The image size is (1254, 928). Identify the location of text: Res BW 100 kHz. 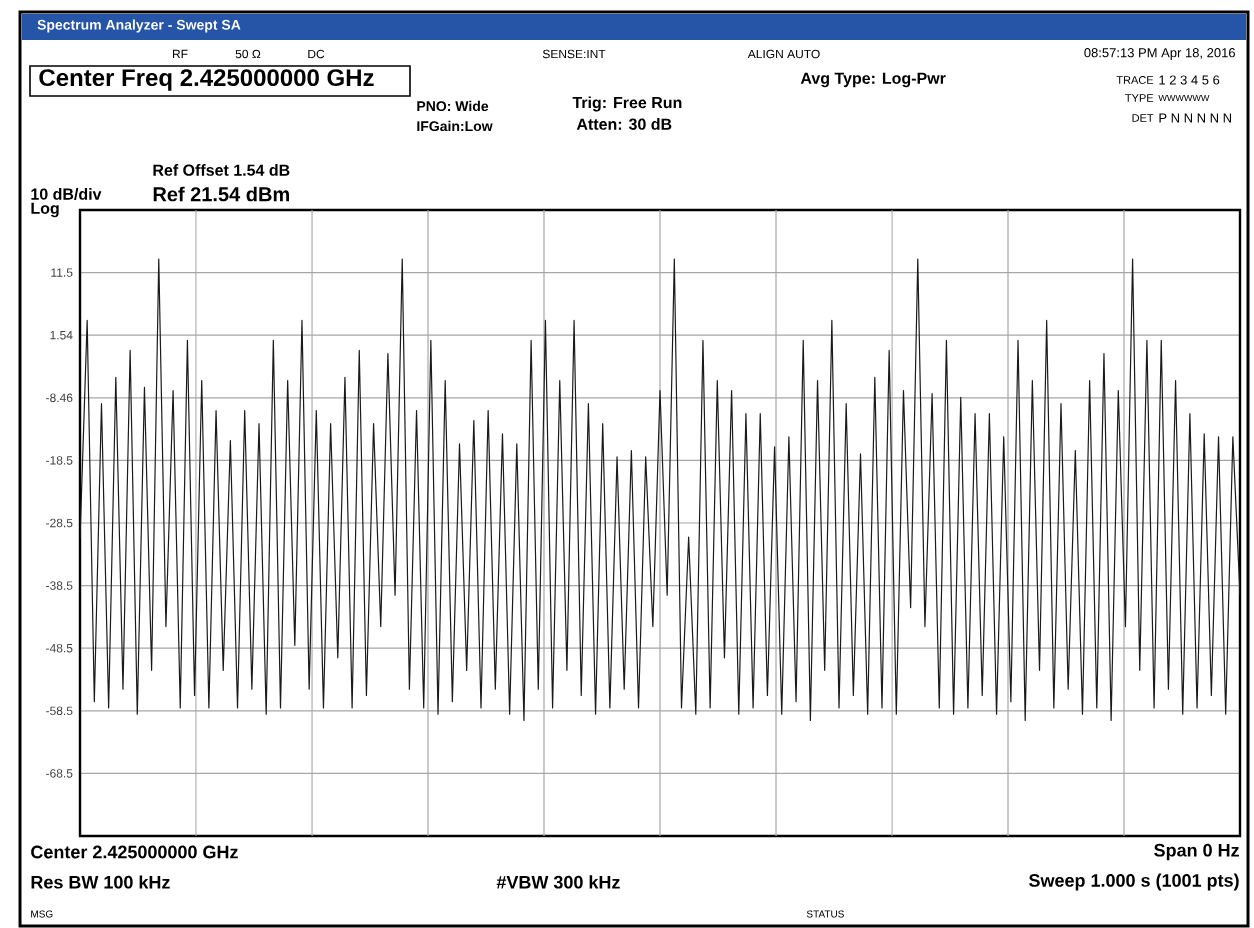
(100, 882).